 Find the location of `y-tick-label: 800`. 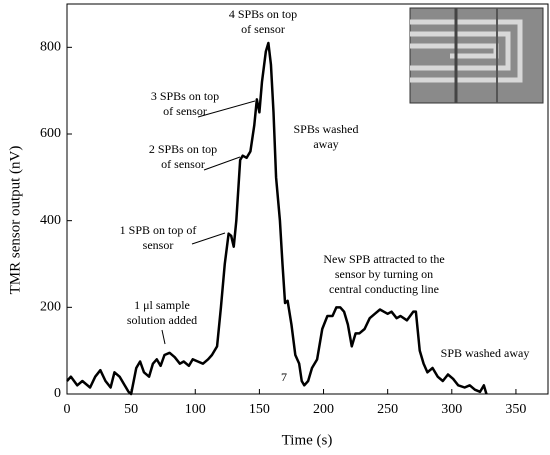

y-tick-label: 800 is located at coordinates (50, 47).